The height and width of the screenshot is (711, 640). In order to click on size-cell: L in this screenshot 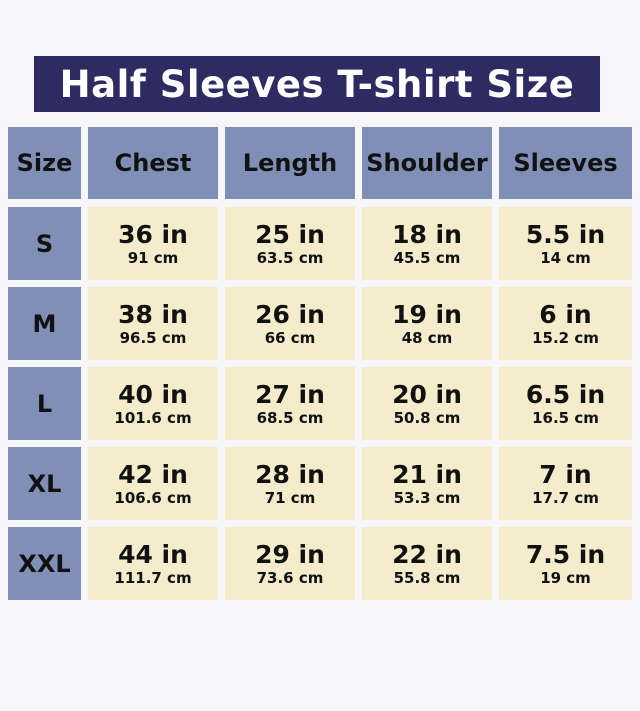, I will do `click(44, 403)`.